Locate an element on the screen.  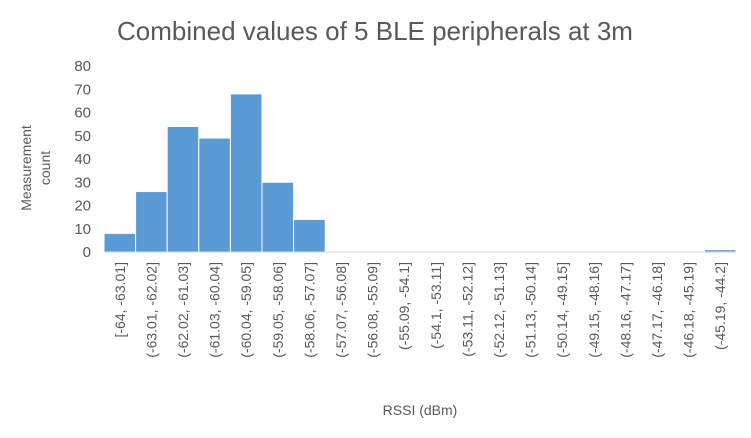
x-tick-label-3: (-61.03, -60.04] is located at coordinates (215, 310).